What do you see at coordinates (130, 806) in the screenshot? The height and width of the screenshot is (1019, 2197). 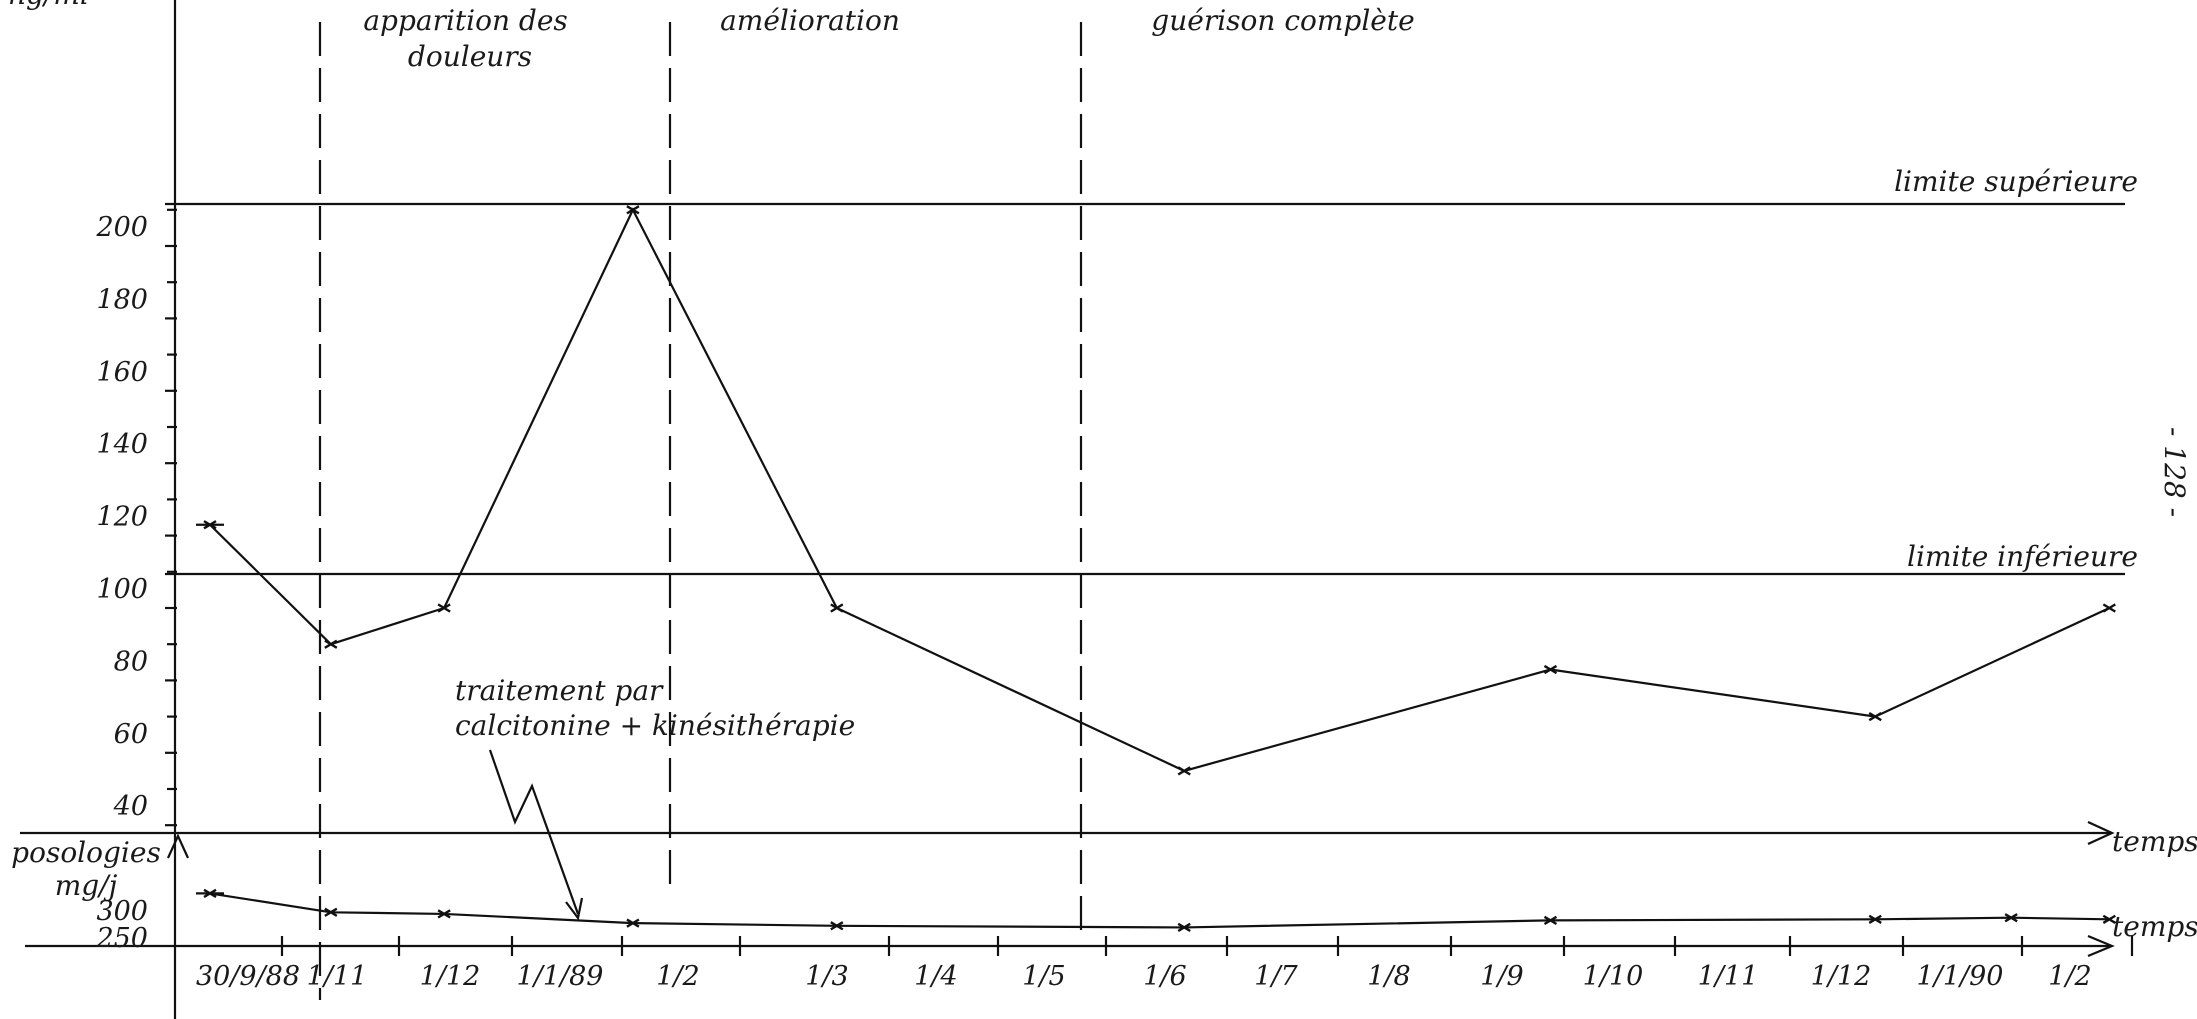 I see `y-tick-label: 40` at bounding box center [130, 806].